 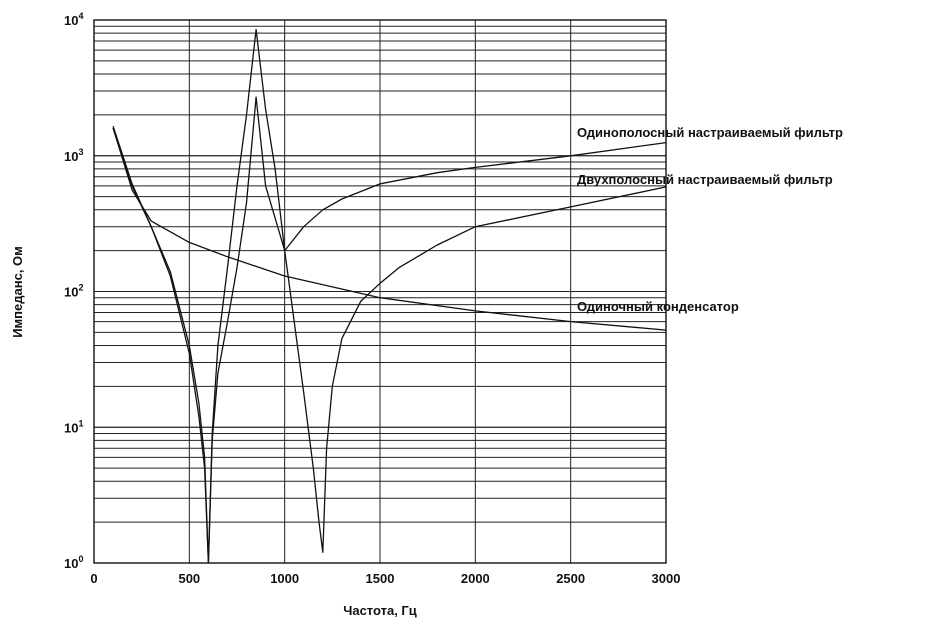 What do you see at coordinates (189, 578) in the screenshot?
I see `x-tick-label: 500` at bounding box center [189, 578].